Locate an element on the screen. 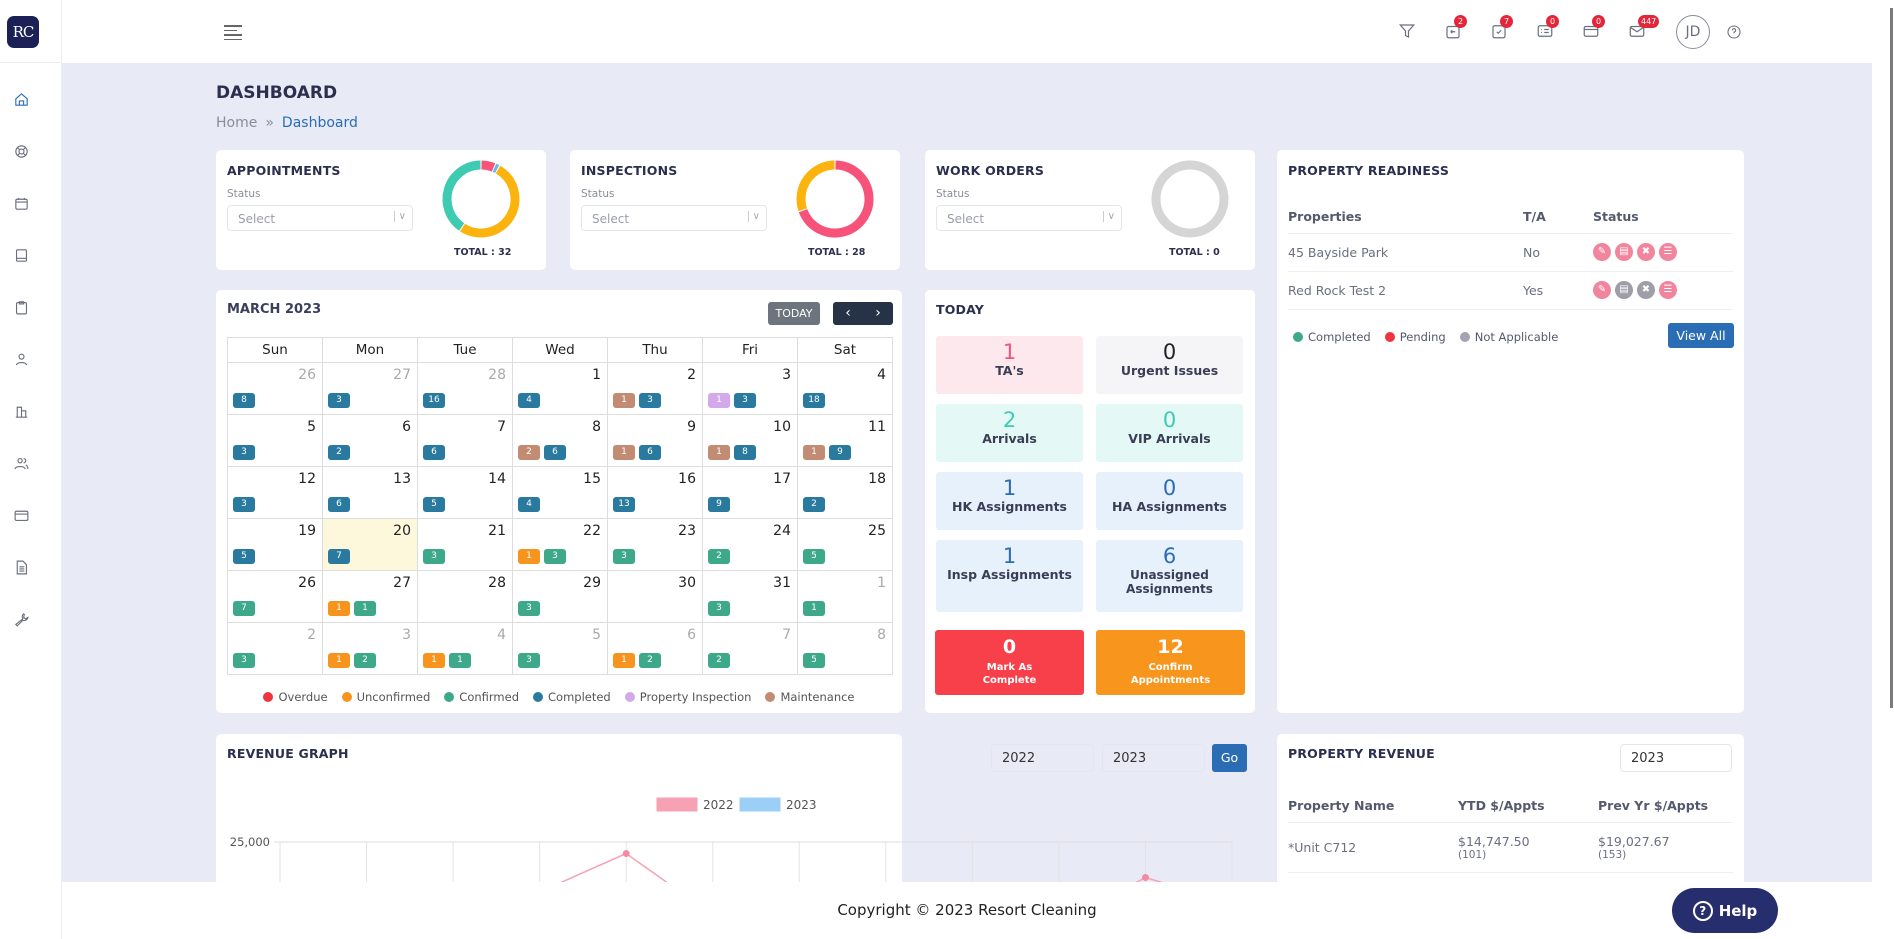  menu-toggle-icon is located at coordinates (233, 32).